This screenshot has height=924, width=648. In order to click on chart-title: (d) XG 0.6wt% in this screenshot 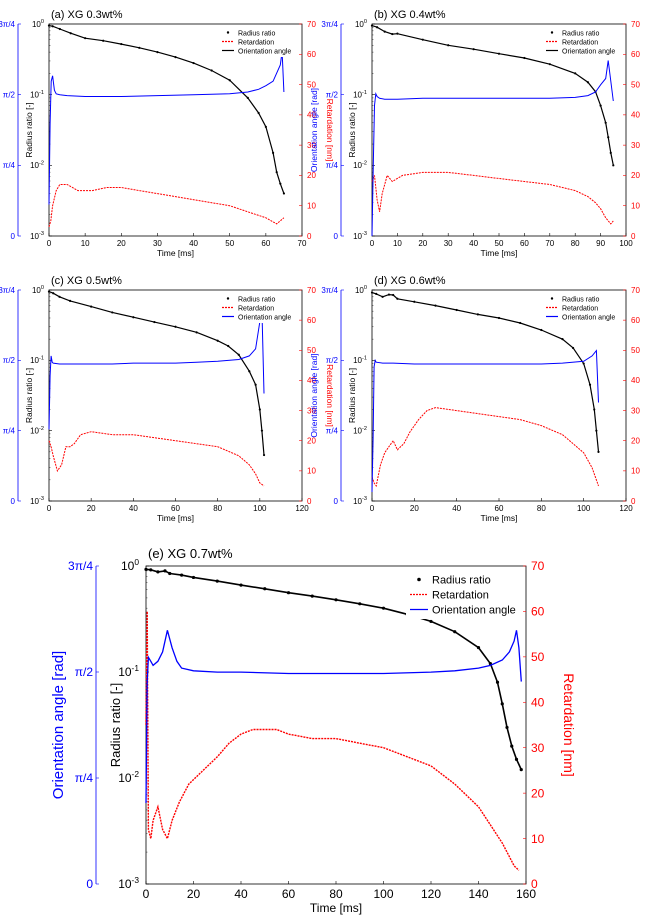, I will do `click(410, 281)`.